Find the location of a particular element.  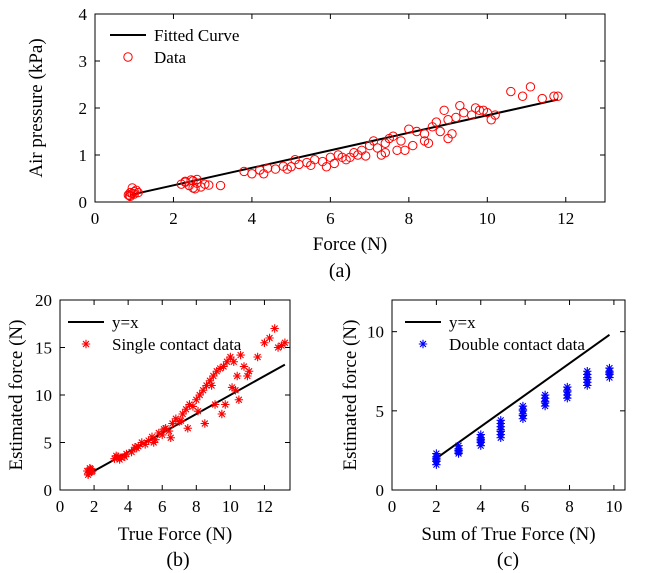

panel-label-a: (a) is located at coordinates (340, 271).